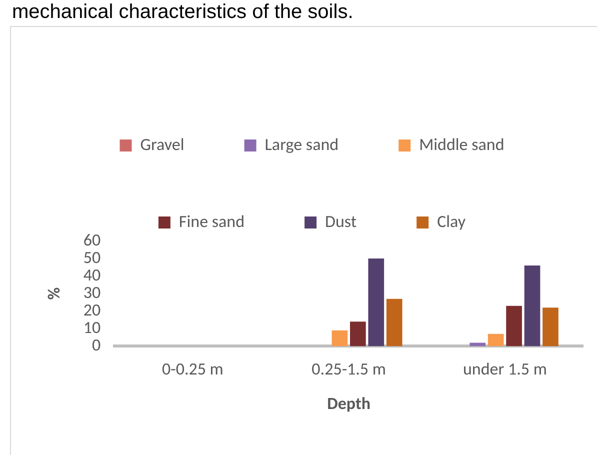 This screenshot has height=457, width=599. What do you see at coordinates (162, 144) in the screenshot?
I see `legend-label: Gravel` at bounding box center [162, 144].